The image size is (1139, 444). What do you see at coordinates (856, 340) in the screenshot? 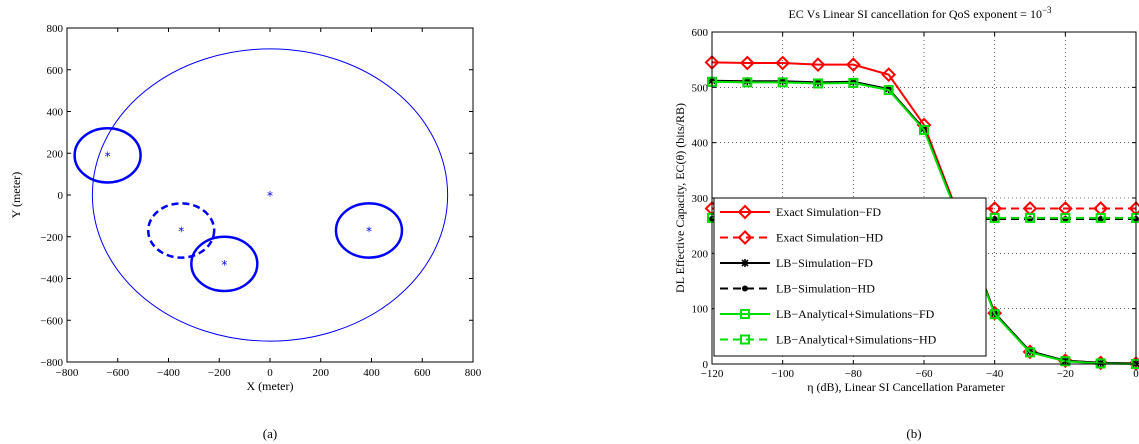
I see `legend-label: LB−Analytical+Simulations−HD` at bounding box center [856, 340].